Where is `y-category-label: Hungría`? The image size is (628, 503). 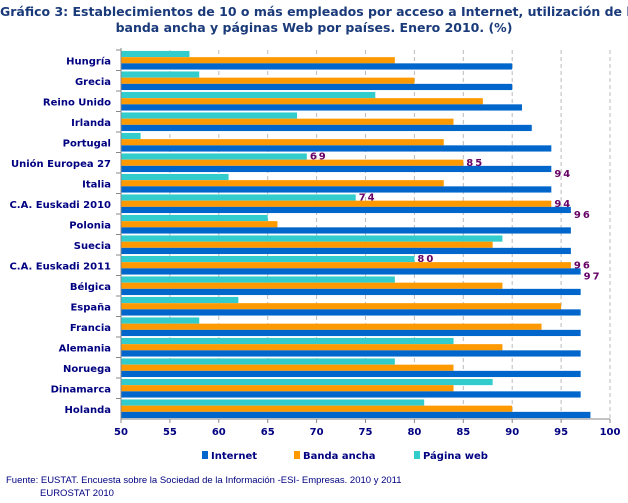 y-category-label: Hungría is located at coordinates (88, 61).